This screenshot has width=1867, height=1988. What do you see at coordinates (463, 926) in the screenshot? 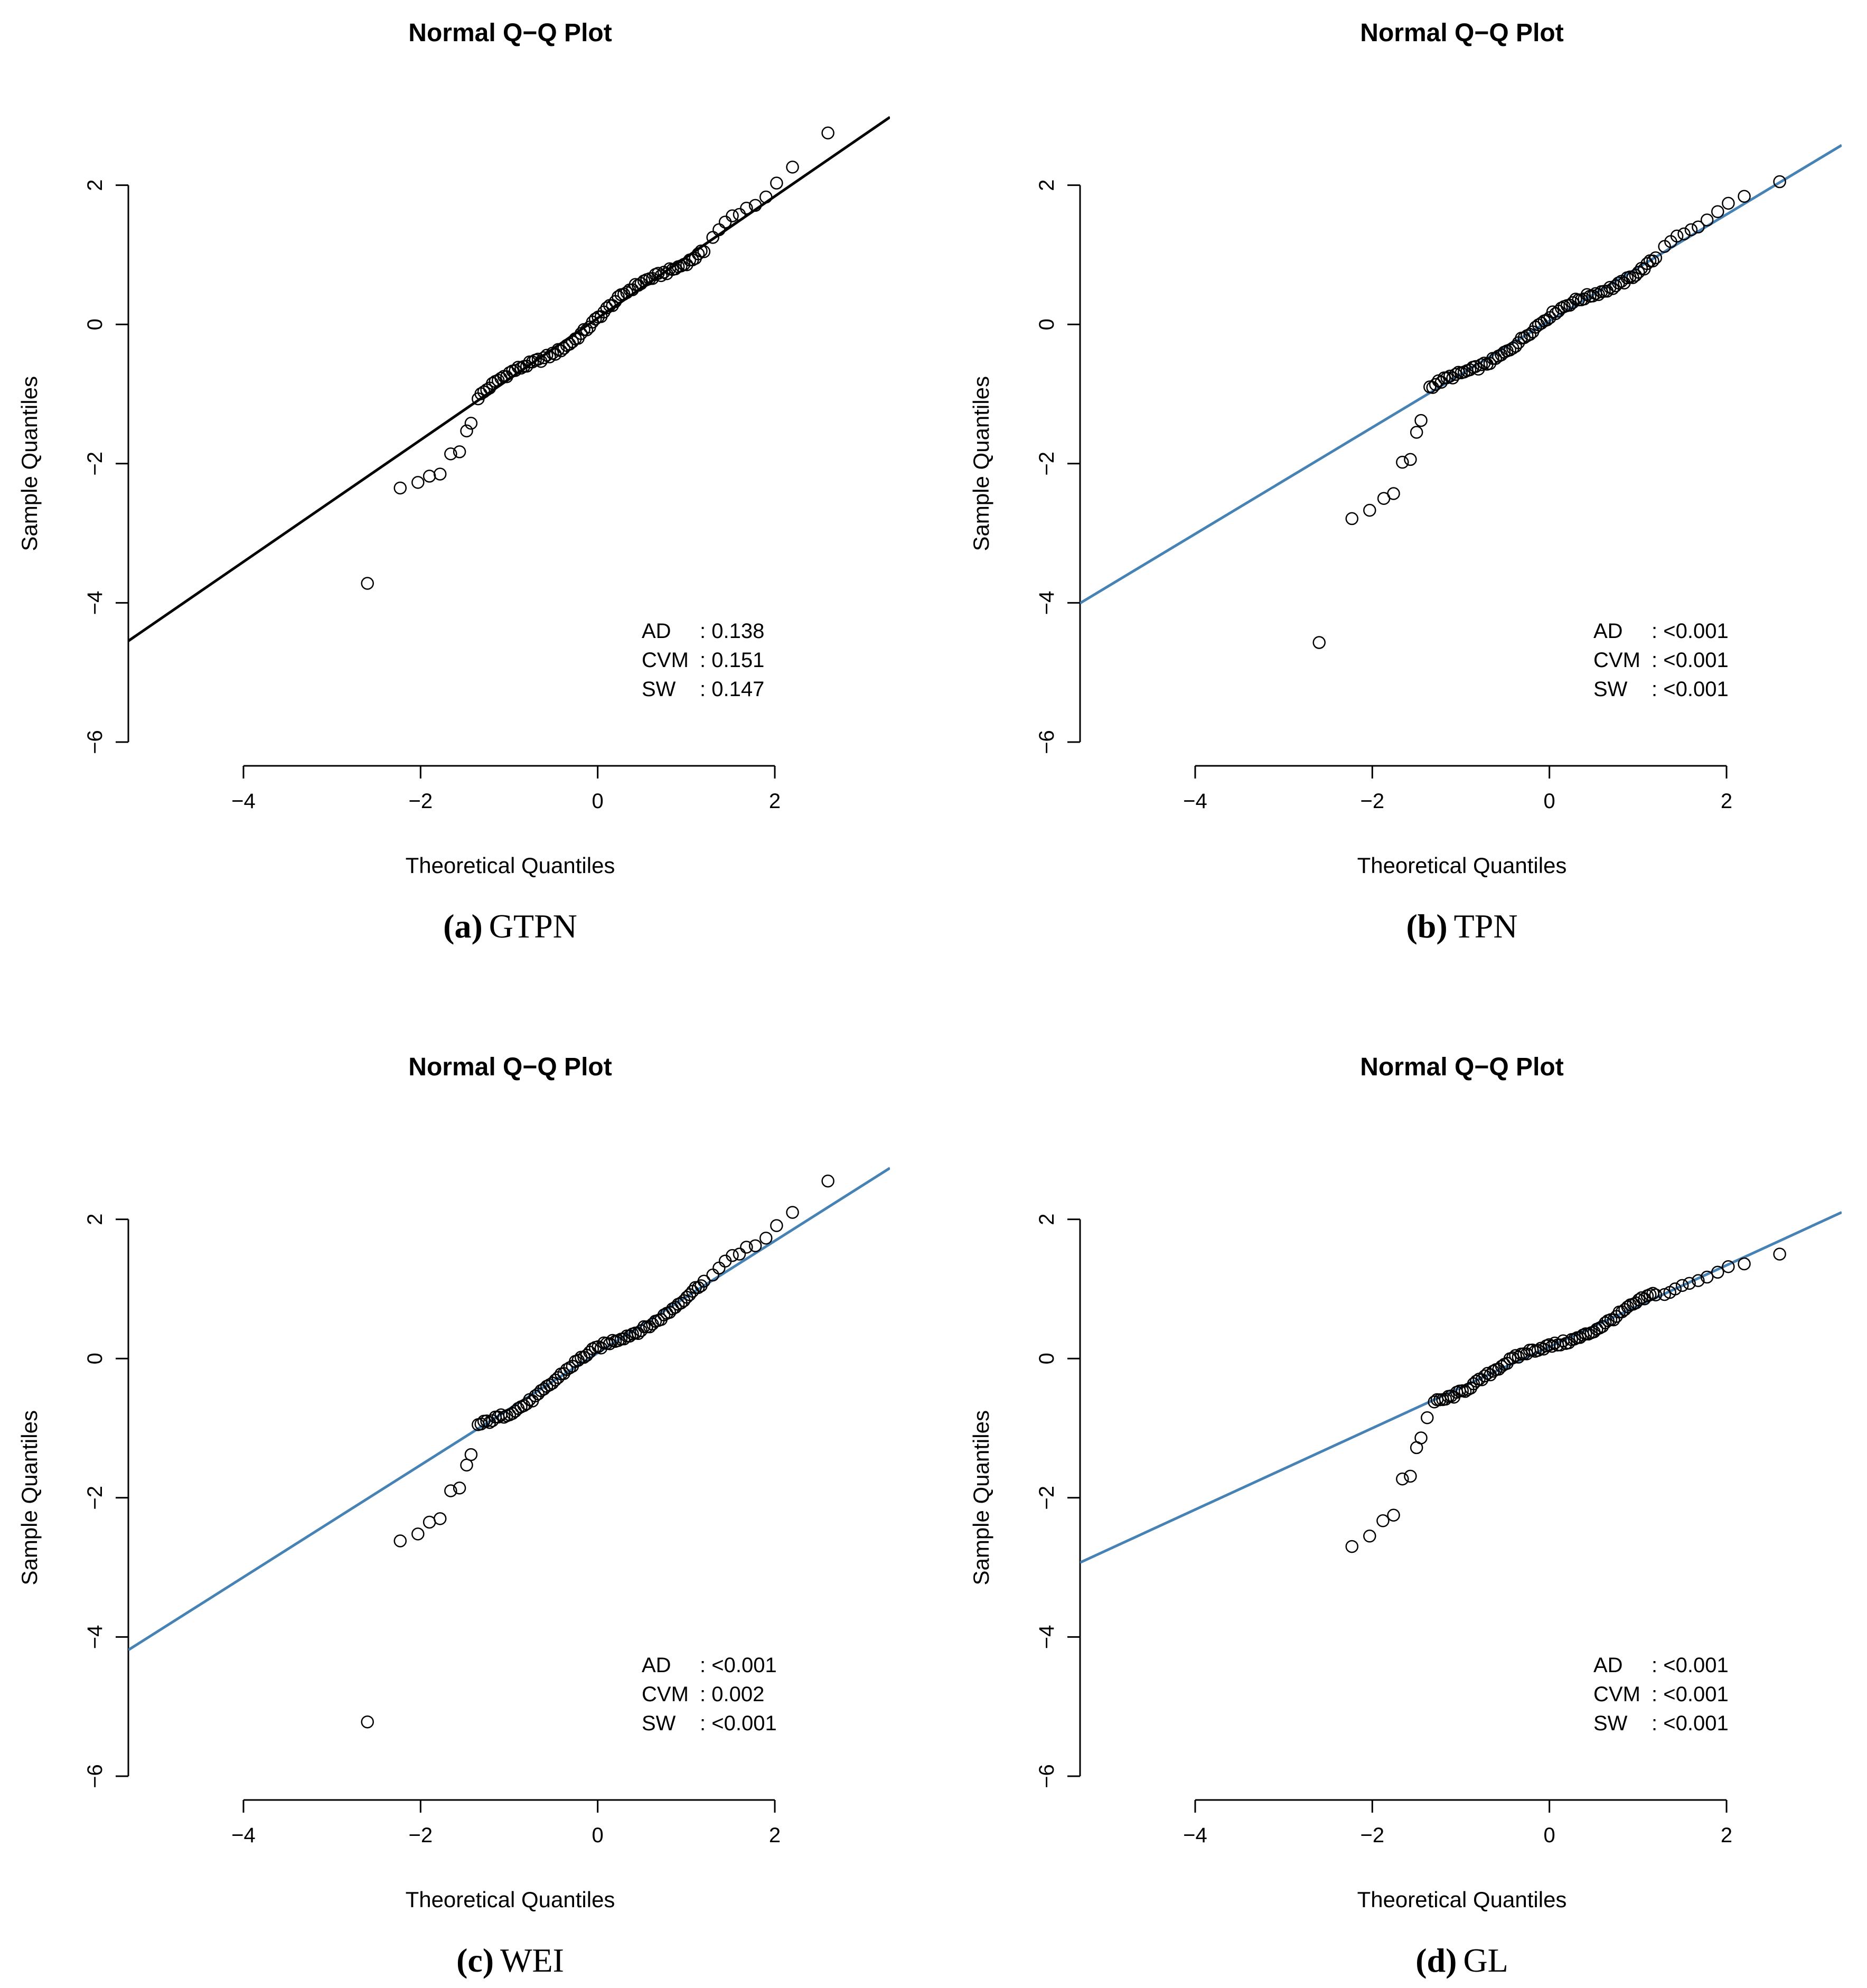
I see `caption-letter: (a)` at bounding box center [463, 926].